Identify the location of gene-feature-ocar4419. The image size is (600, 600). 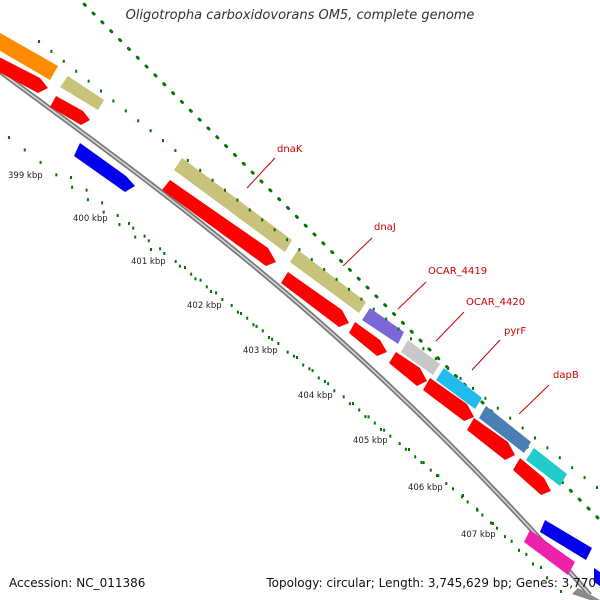
(383, 326).